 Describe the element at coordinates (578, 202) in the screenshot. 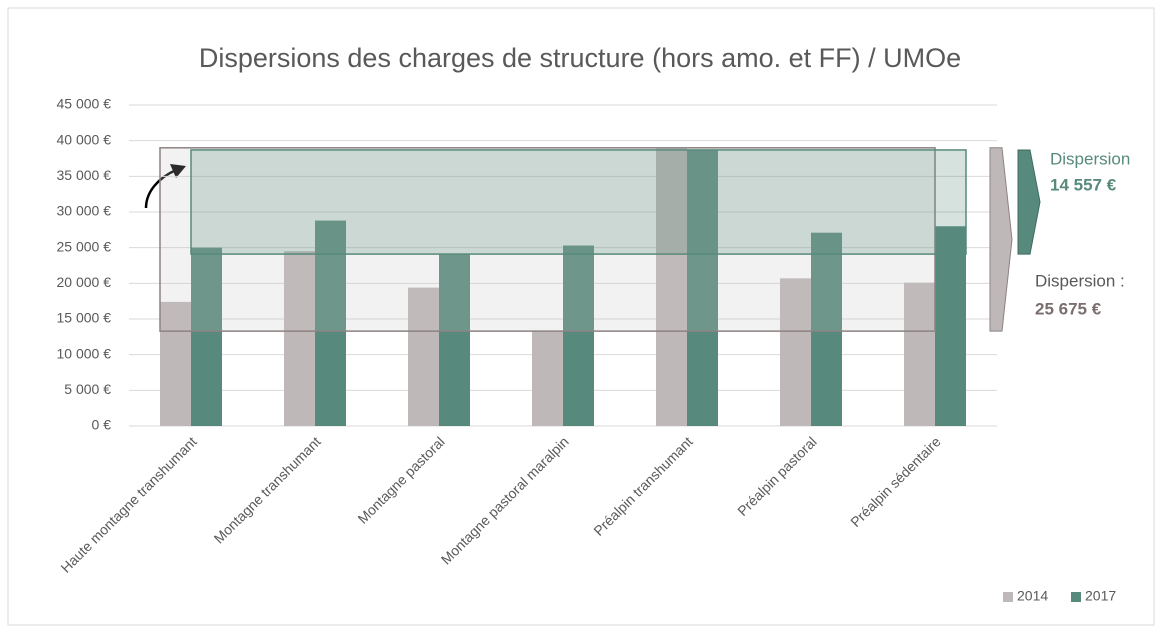

I see `dispersion-box` at that location.